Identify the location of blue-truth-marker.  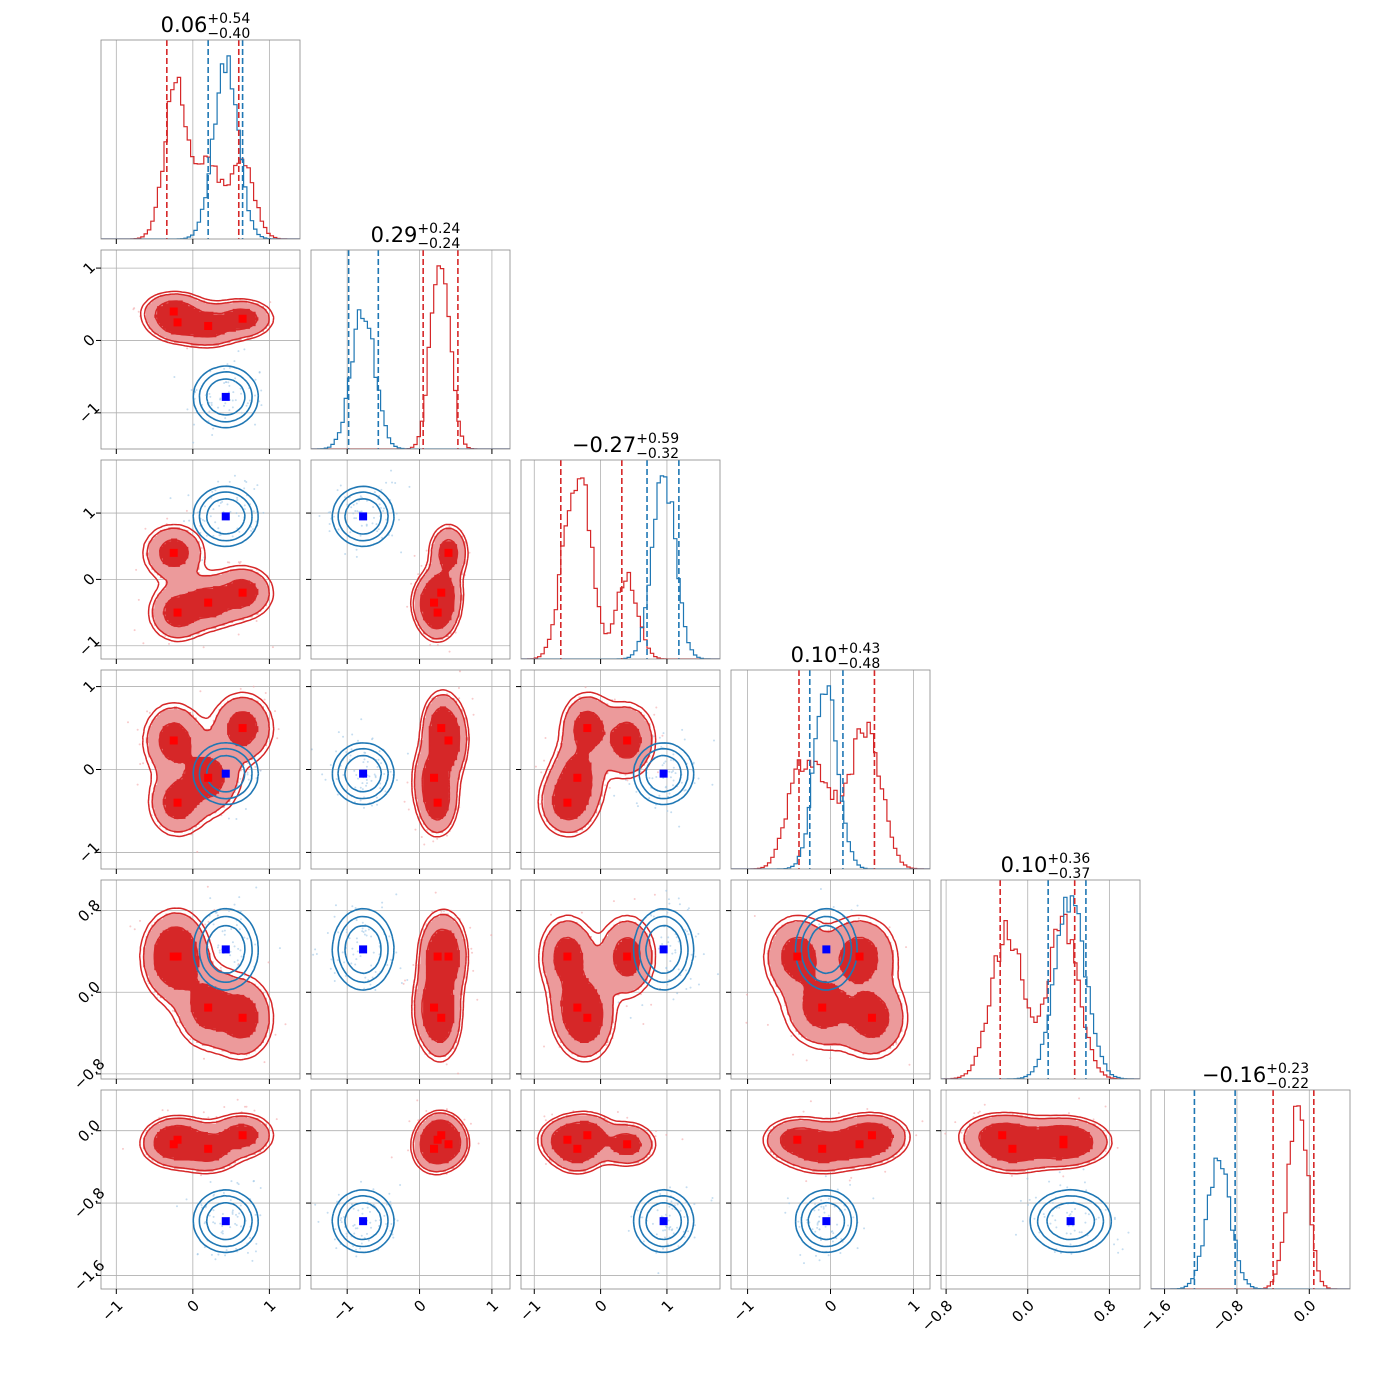
(225, 1221).